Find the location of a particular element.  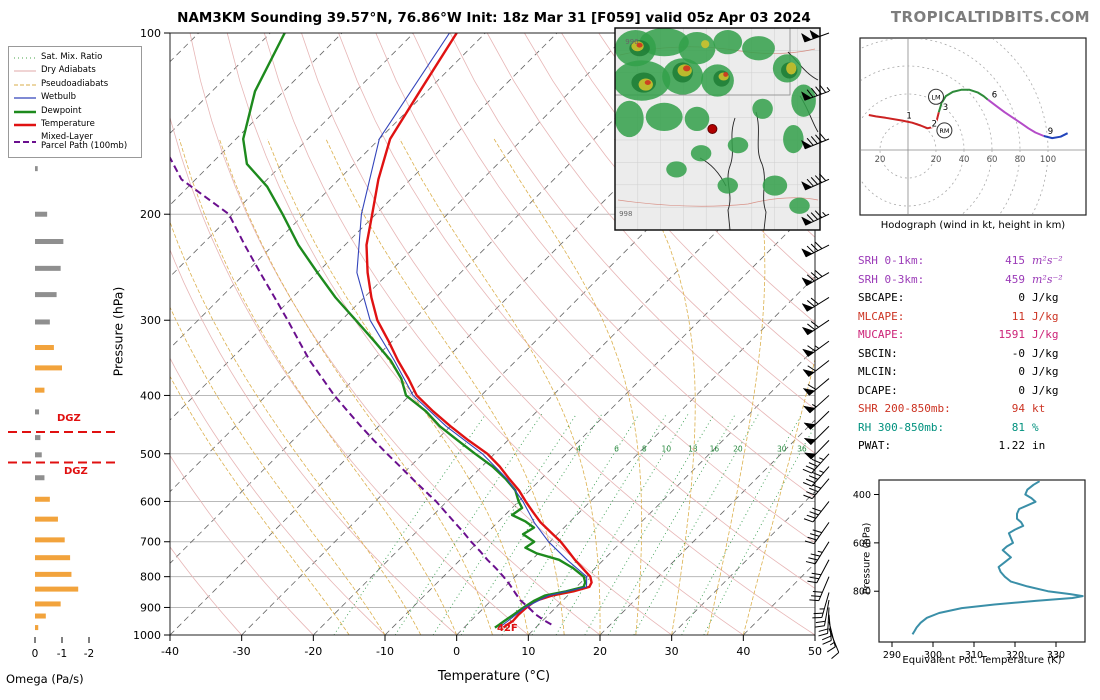

svg-text: 310 is located at coordinates (974, 655).